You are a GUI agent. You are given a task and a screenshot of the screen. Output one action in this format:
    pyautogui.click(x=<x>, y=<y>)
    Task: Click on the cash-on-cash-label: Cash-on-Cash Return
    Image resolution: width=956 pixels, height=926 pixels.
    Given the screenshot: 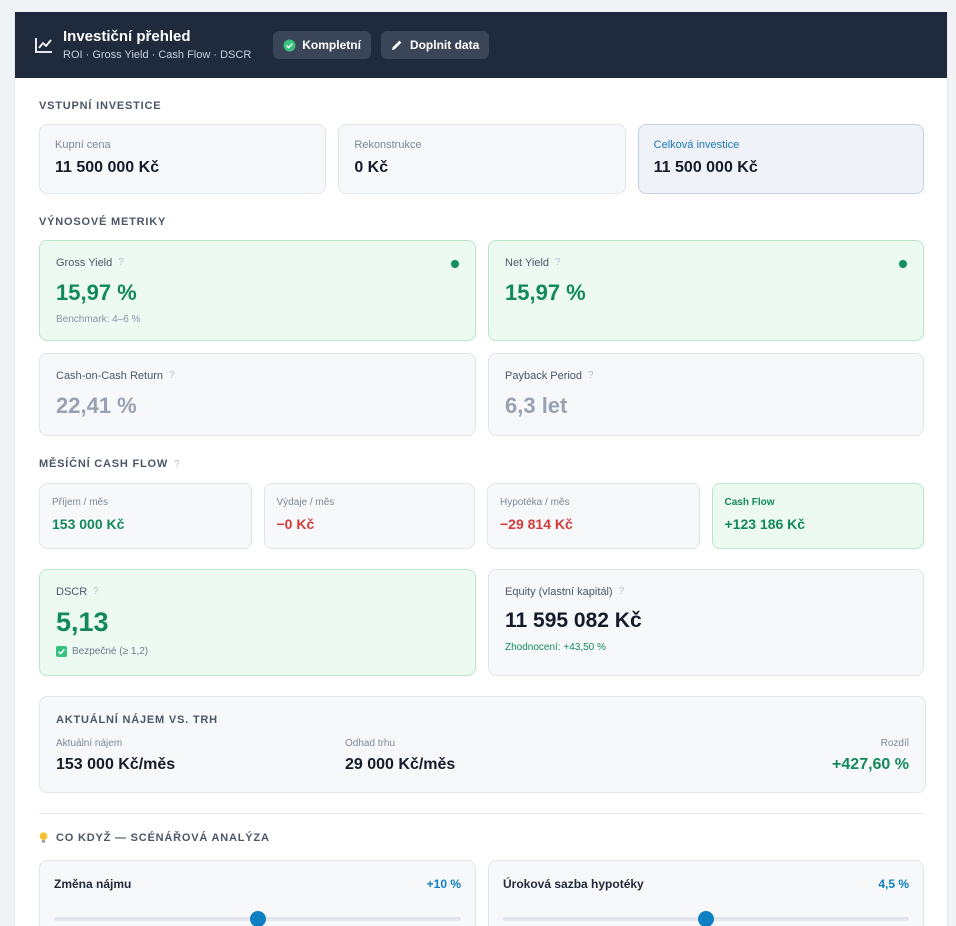 What is the action you would take?
    pyautogui.click(x=109, y=376)
    